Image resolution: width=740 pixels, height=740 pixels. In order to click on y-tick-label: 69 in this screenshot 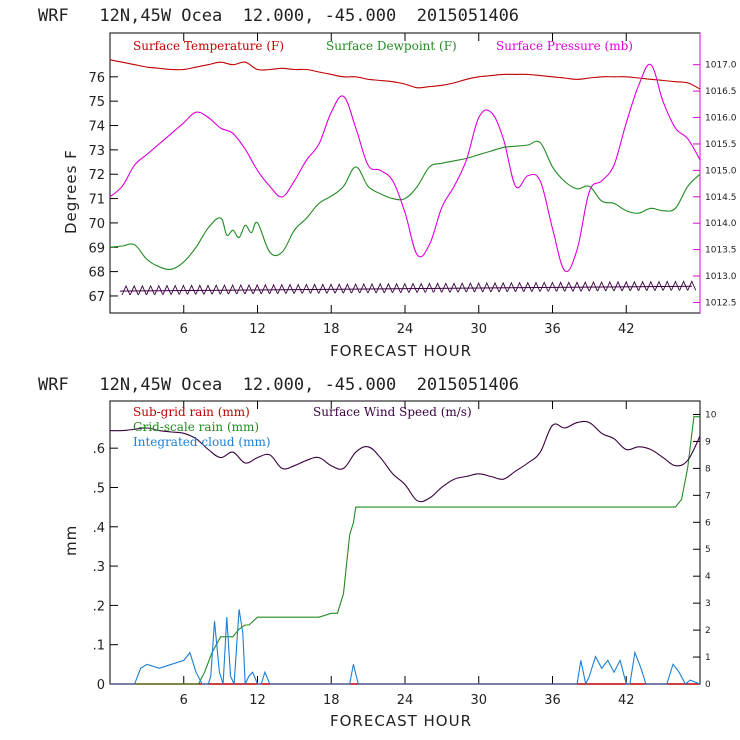, I will do `click(96, 248)`.